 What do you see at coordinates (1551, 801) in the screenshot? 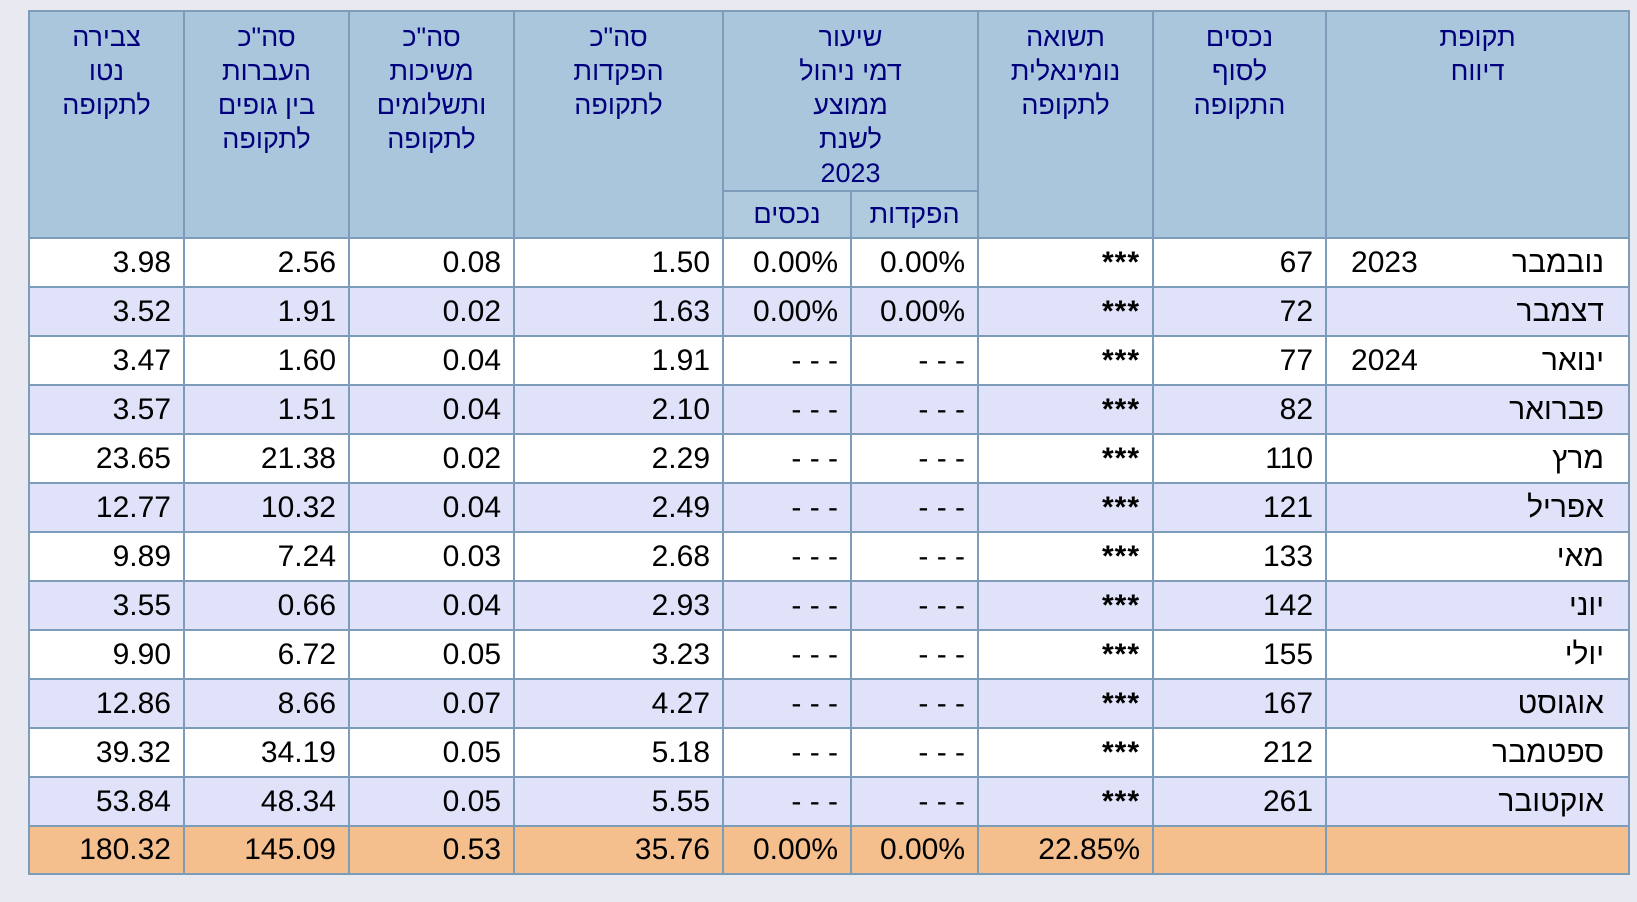
I see `month-label: אוקטובר` at bounding box center [1551, 801].